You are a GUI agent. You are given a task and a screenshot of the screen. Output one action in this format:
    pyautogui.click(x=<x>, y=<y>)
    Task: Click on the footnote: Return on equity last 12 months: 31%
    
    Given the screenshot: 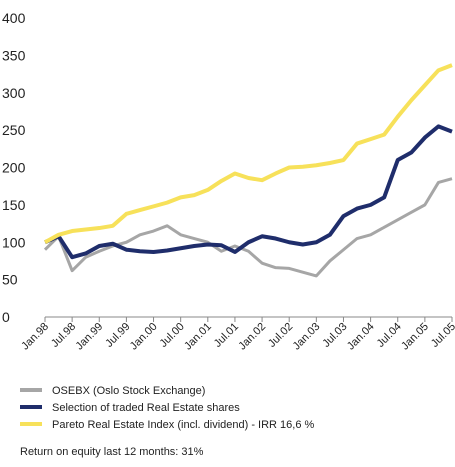 What is the action you would take?
    pyautogui.click(x=112, y=452)
    